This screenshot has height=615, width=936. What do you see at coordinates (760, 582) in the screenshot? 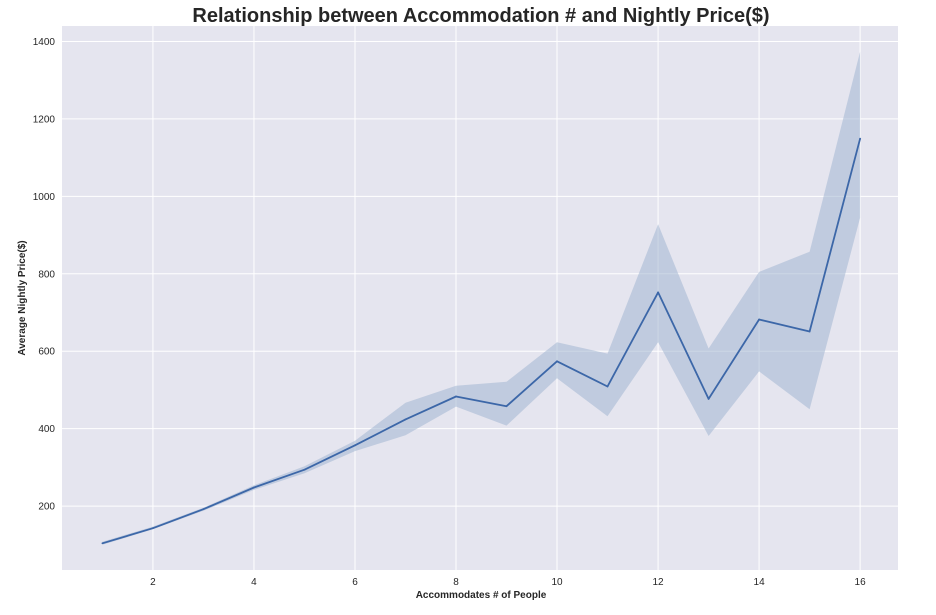
I see `x-tick-label: 14` at bounding box center [760, 582].